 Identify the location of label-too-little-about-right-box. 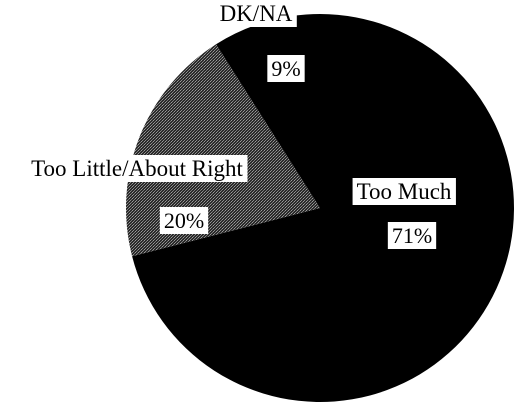
(137, 168).